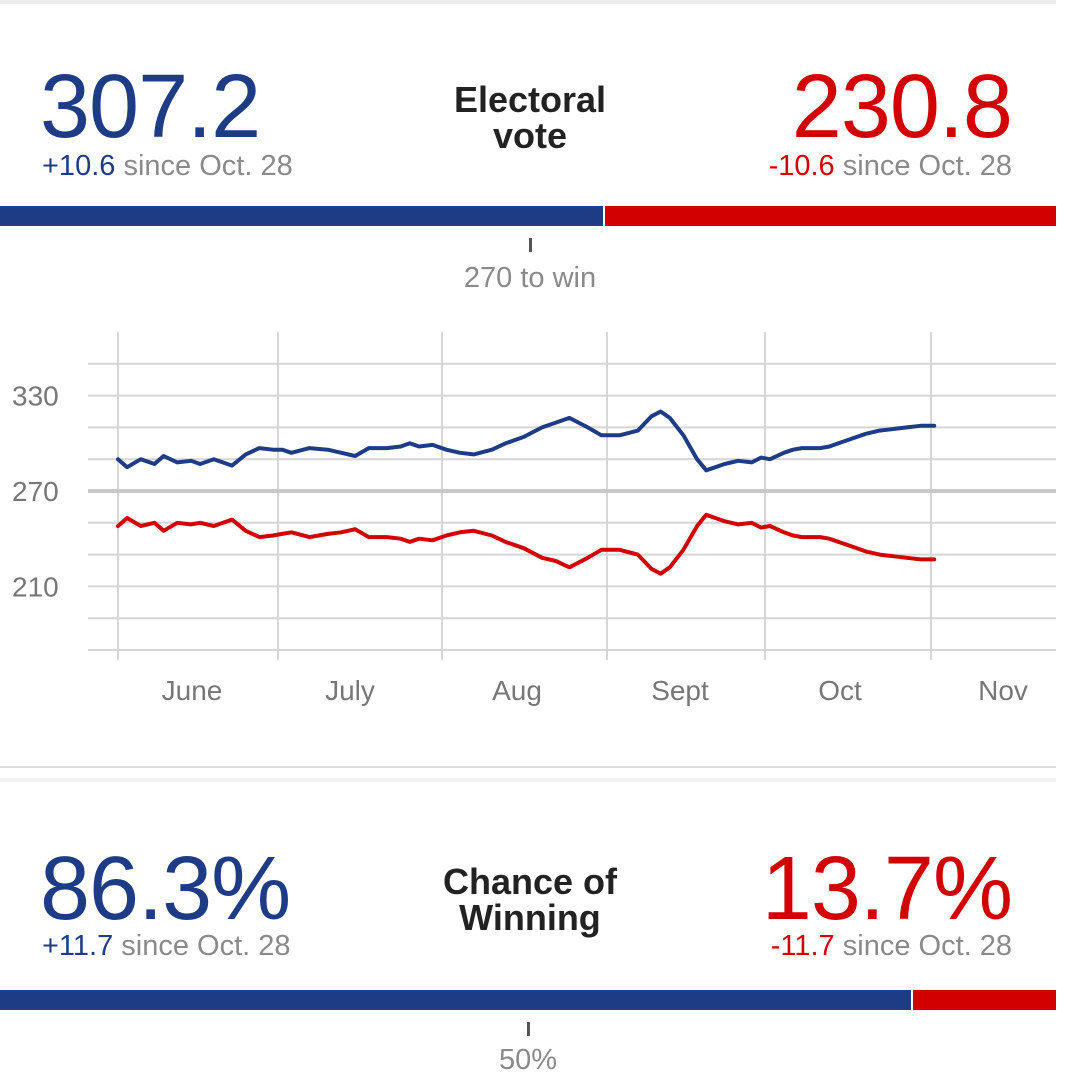 Image resolution: width=1080 pixels, height=1084 pixels. What do you see at coordinates (927, 946) in the screenshot?
I see `chance-right-since: since Oct. 28` at bounding box center [927, 946].